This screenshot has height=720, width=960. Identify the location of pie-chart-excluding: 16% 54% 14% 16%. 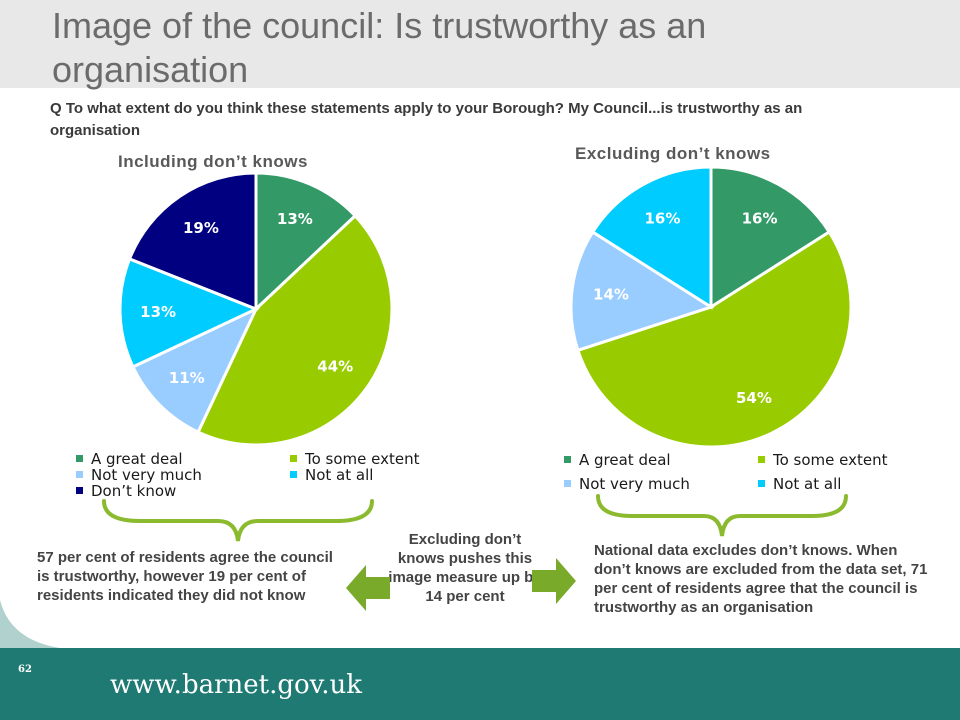
(711, 307).